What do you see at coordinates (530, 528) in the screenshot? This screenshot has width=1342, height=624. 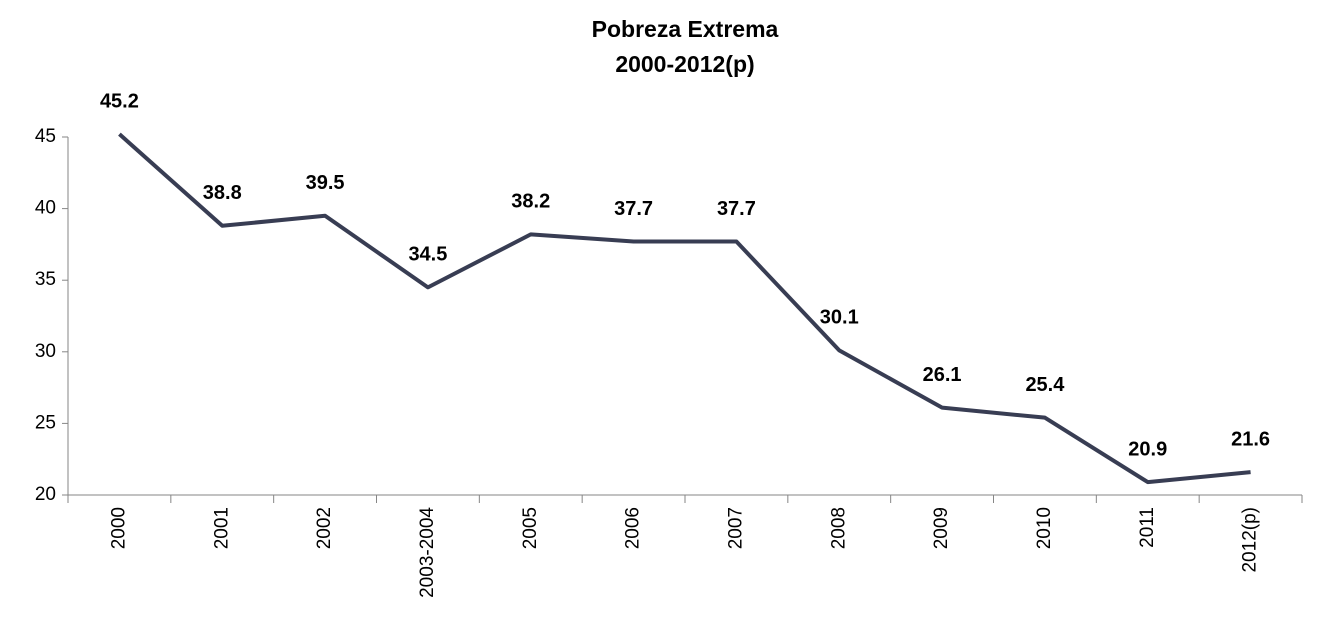 I see `x-tick-label: 2005` at bounding box center [530, 528].